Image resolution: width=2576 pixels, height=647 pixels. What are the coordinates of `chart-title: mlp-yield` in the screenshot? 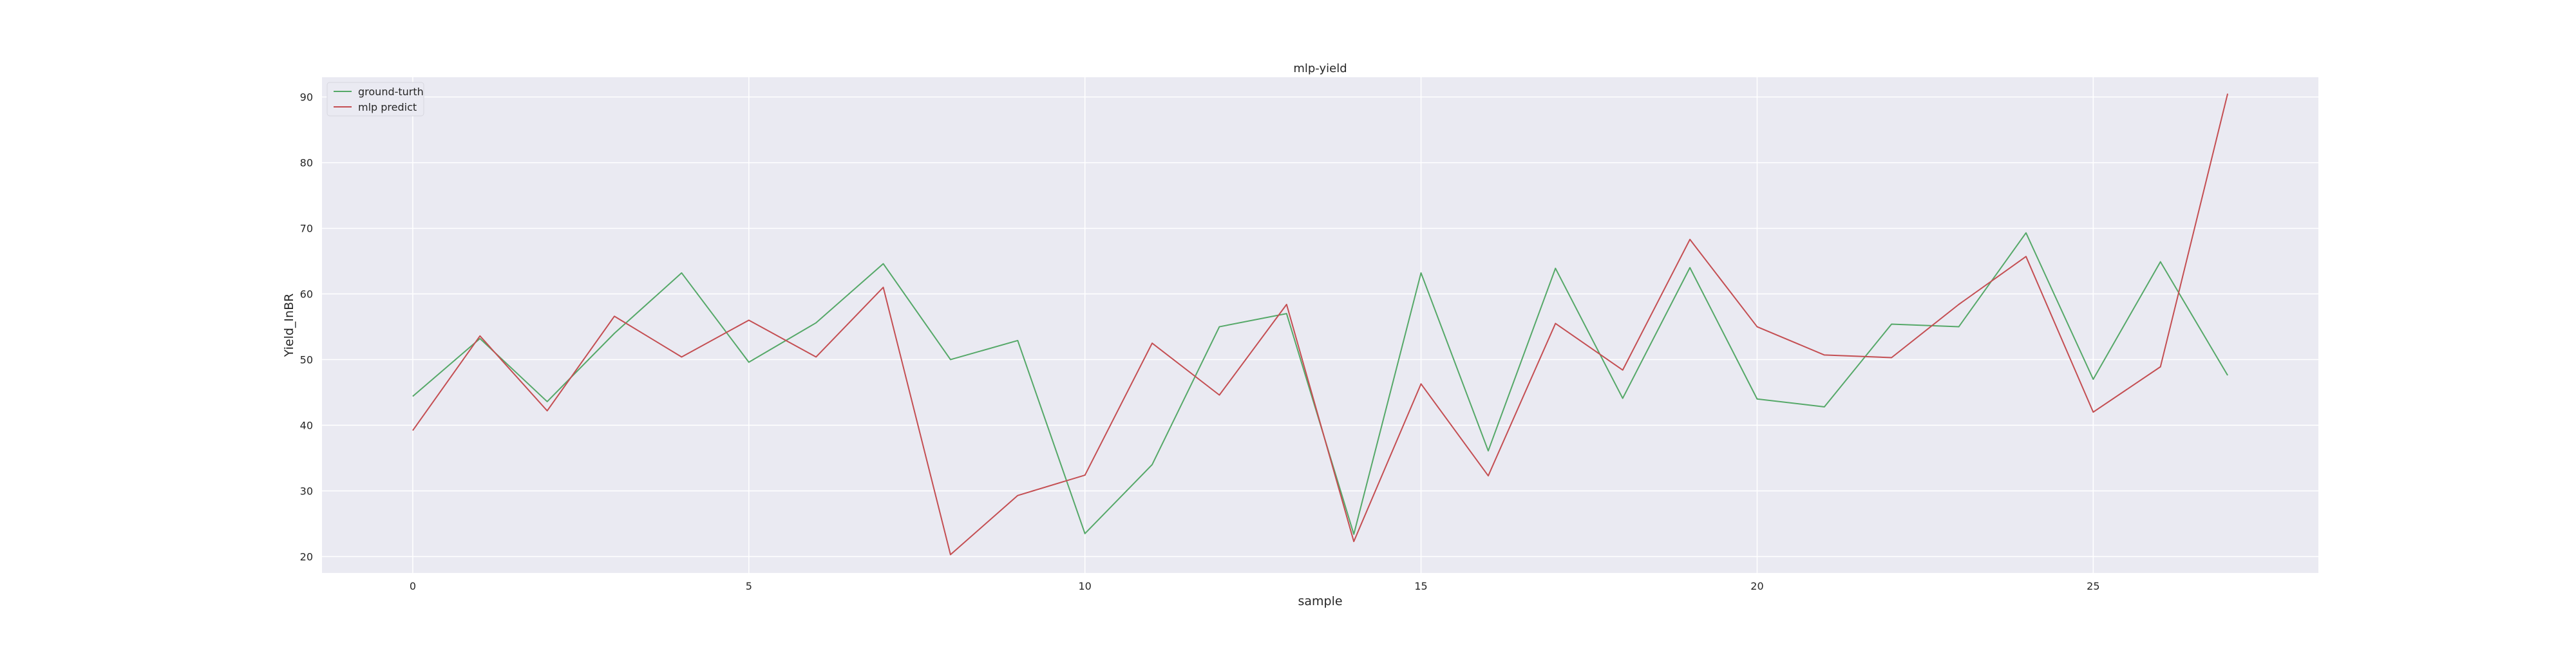 It's located at (1320, 68).